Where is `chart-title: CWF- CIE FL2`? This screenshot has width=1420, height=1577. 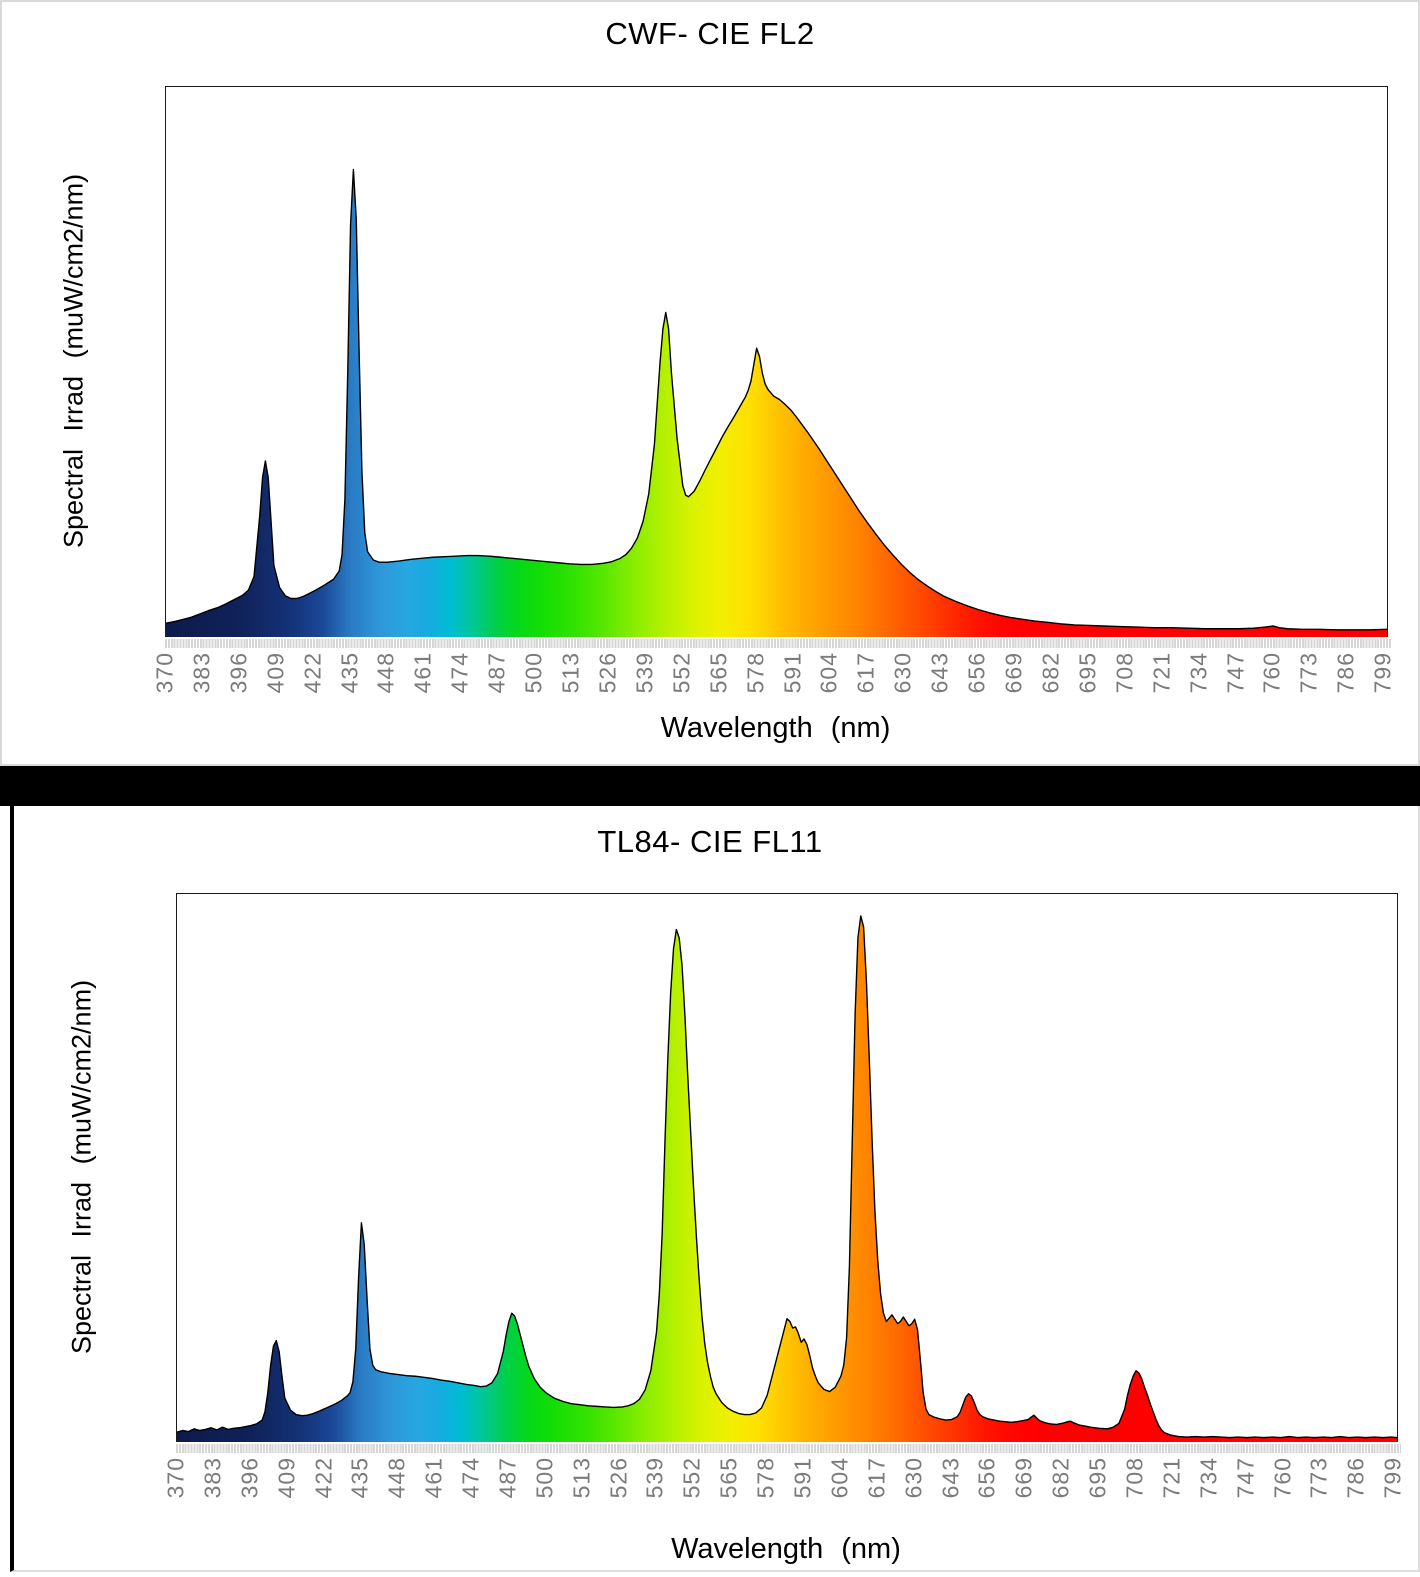 chart-title: CWF- CIE FL2 is located at coordinates (710, 33).